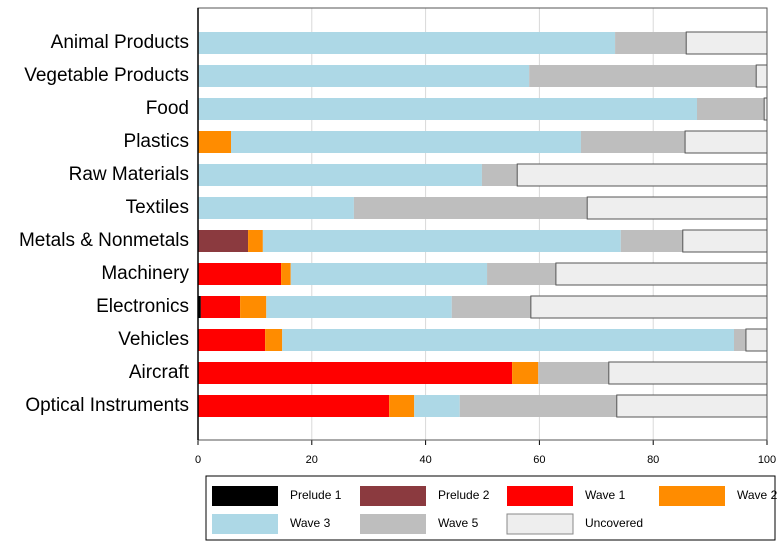 Image resolution: width=777 pixels, height=547 pixels. Describe the element at coordinates (145, 273) in the screenshot. I see `category-label: Machinery` at that location.